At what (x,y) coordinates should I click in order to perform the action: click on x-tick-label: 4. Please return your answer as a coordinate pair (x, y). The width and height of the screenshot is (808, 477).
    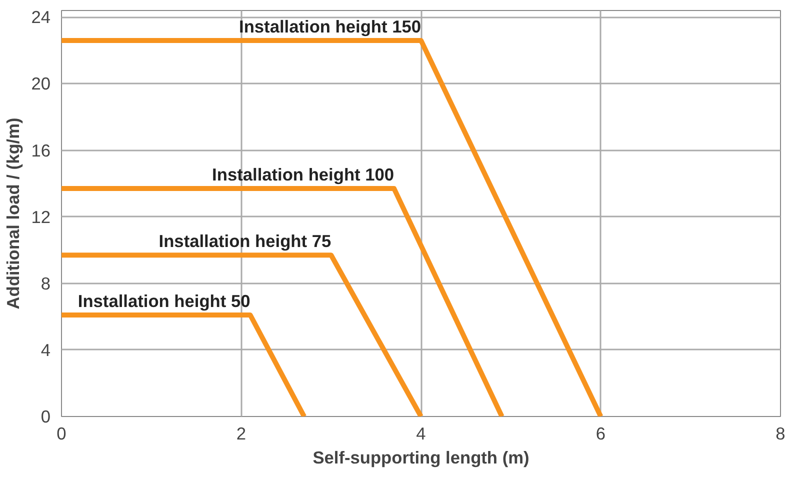
    Looking at the image, I should click on (421, 434).